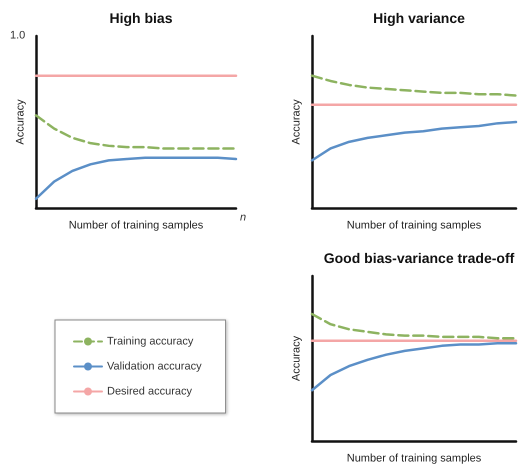  Describe the element at coordinates (150, 342) in the screenshot. I see `legend-label: Training accuracy` at that location.